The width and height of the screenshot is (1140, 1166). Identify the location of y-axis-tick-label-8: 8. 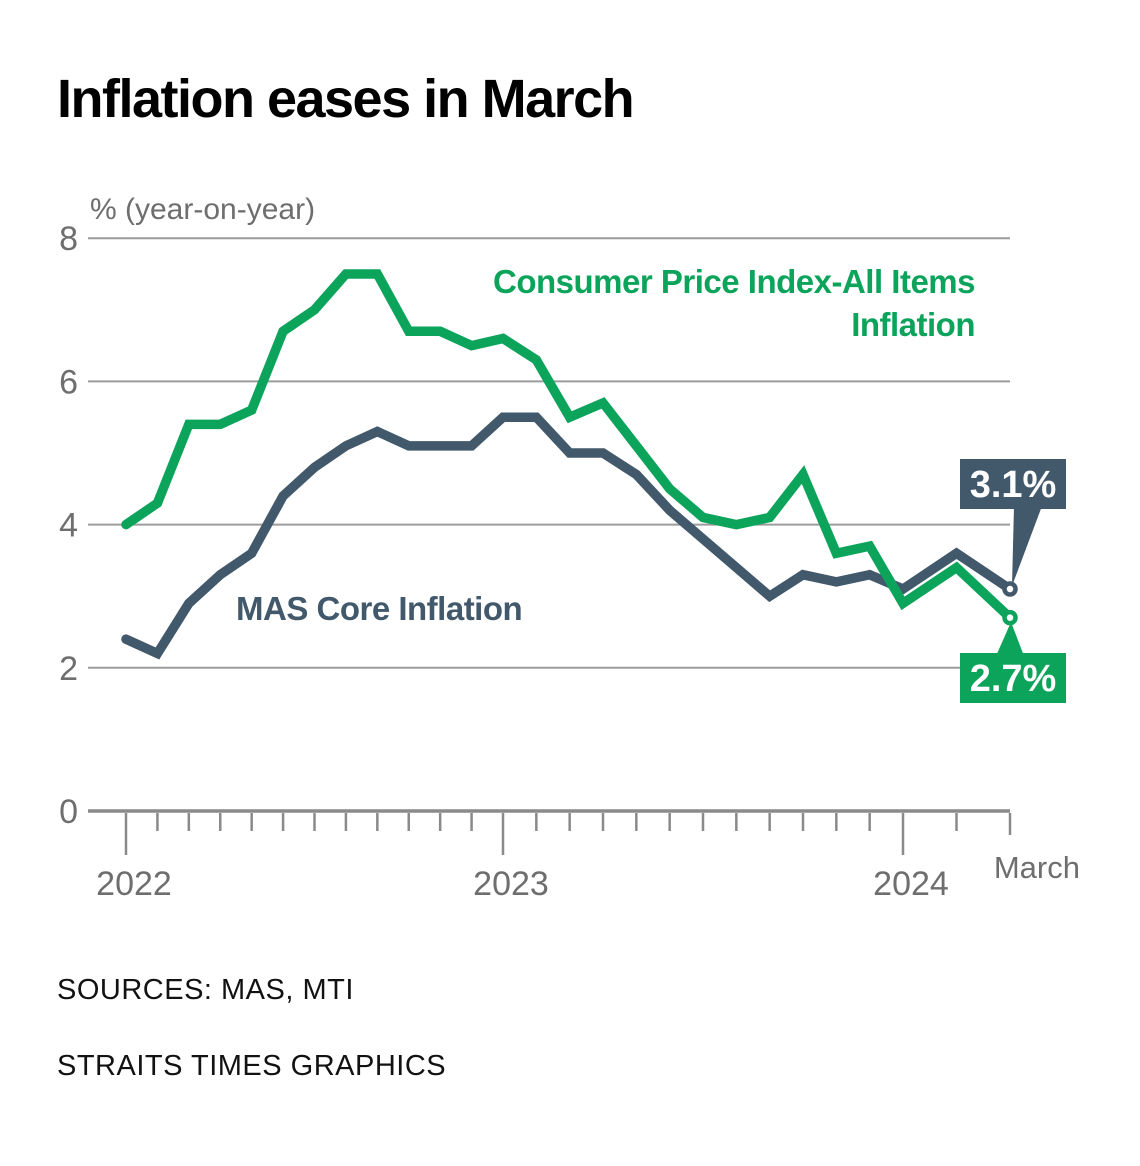
(68, 239).